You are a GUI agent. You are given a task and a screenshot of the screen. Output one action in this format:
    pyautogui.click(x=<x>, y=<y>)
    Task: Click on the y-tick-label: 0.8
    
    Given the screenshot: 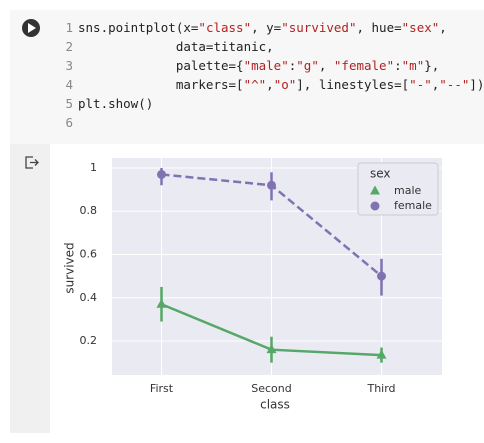 What is the action you would take?
    pyautogui.click(x=89, y=210)
    